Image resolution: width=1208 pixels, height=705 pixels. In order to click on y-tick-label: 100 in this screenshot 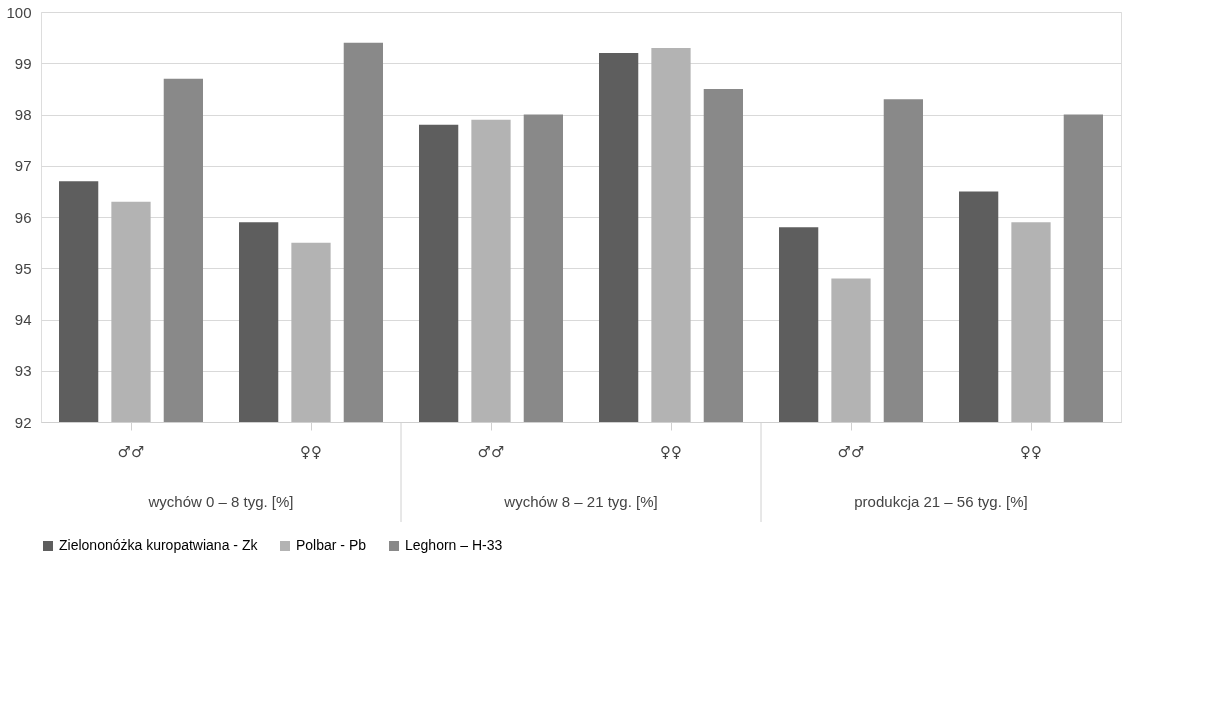, I will do `click(19, 12)`.